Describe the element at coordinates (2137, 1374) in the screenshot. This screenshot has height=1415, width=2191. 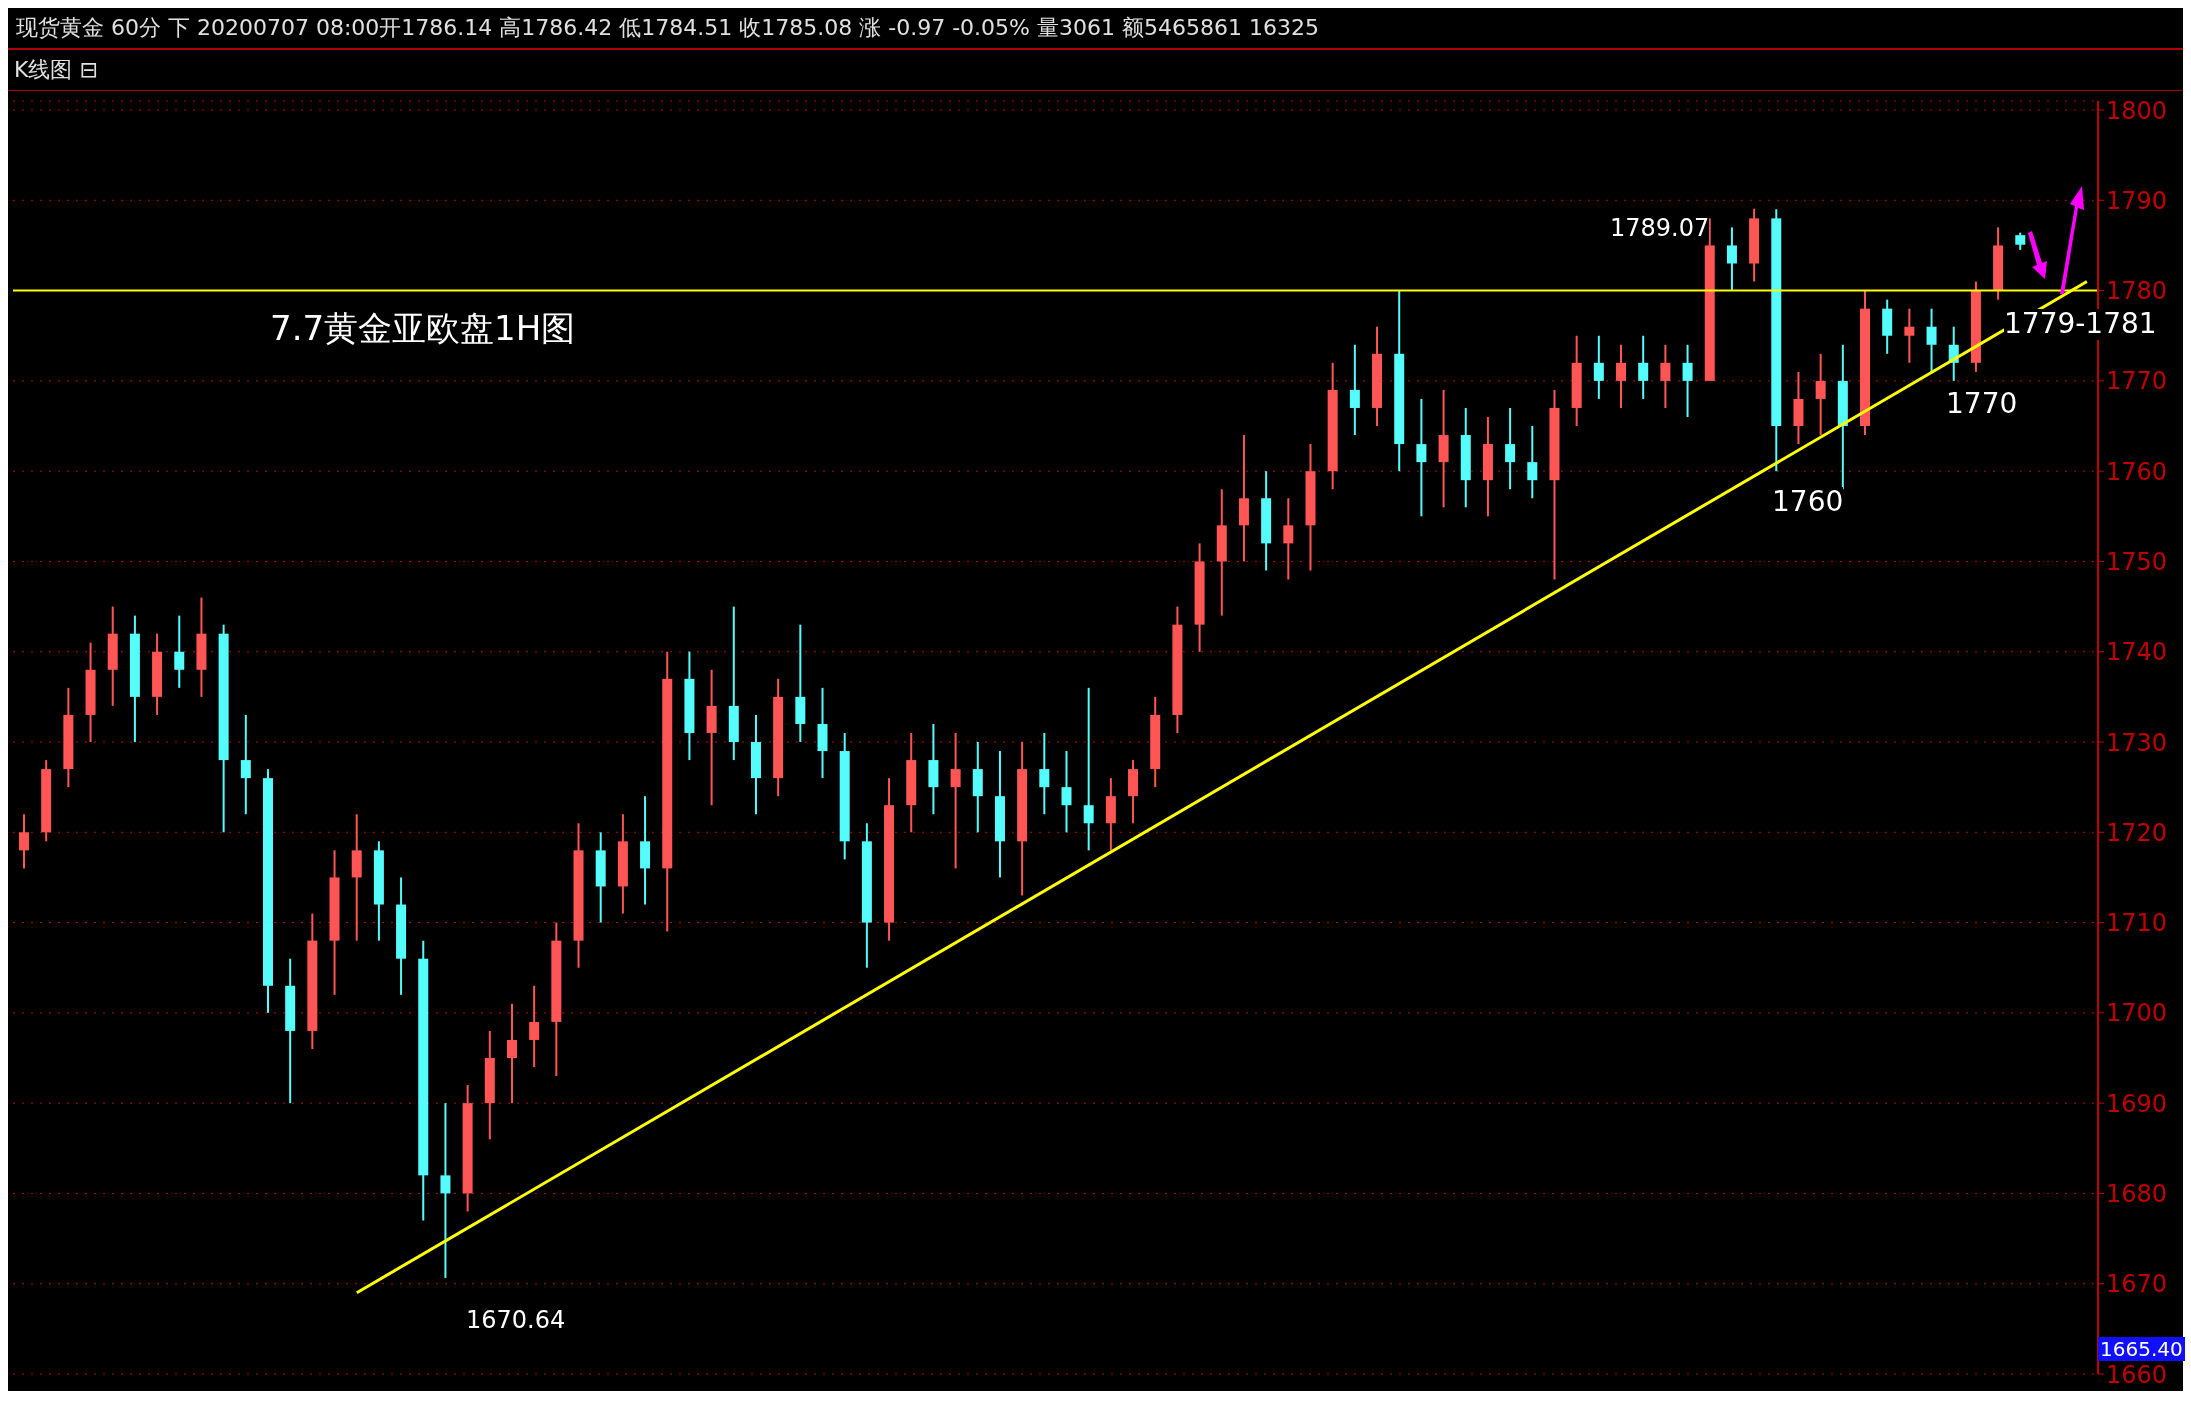
I see `y-tick-label: 1660` at that location.